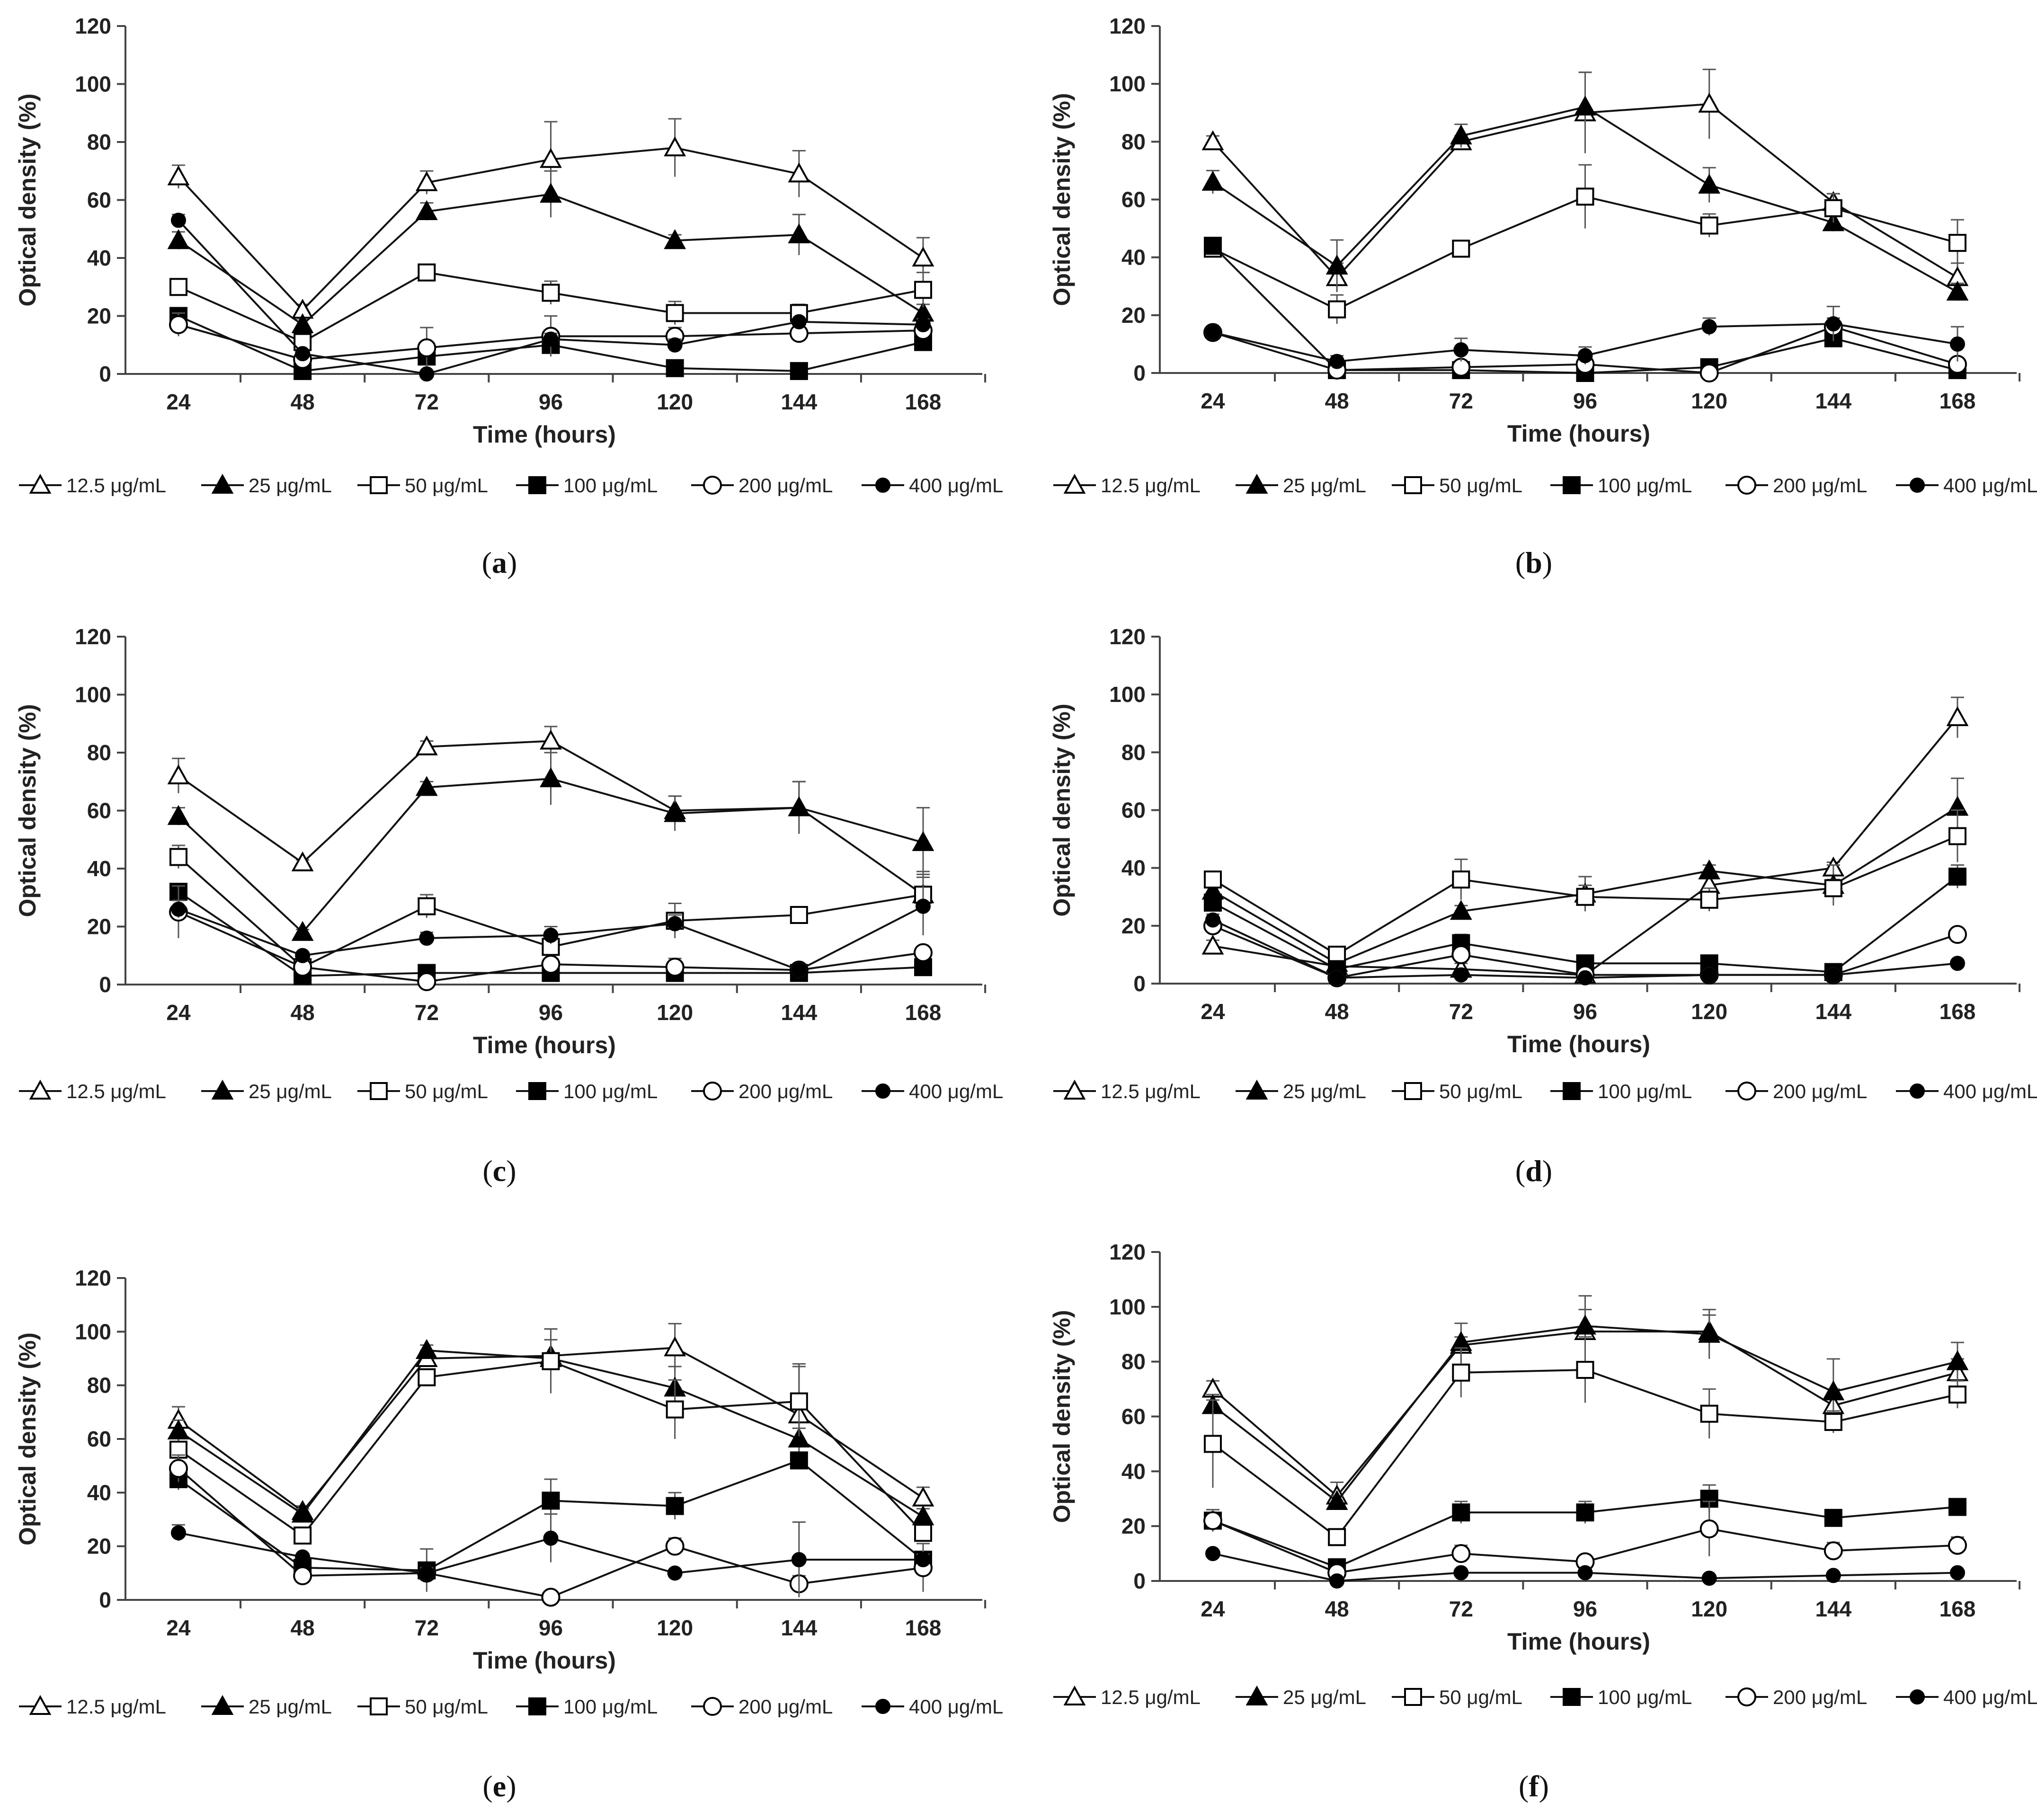  I want to click on y-tick-label: 60, so click(1133, 1416).